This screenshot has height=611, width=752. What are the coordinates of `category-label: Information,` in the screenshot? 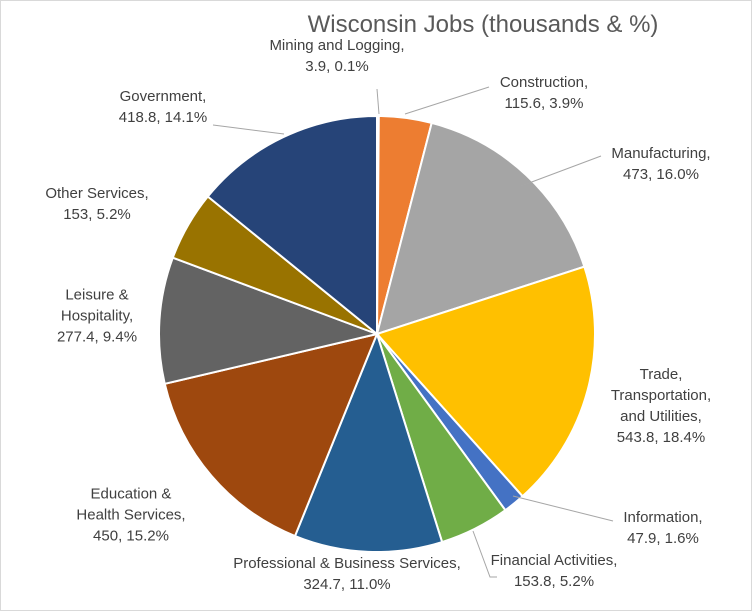 It's located at (663, 517).